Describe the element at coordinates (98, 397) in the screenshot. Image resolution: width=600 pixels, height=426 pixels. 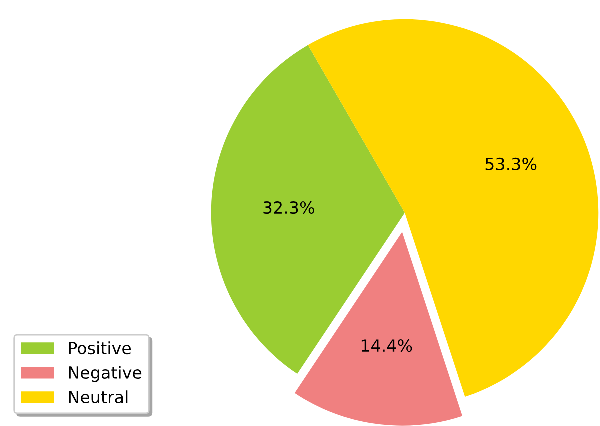
I see `legend-label: Neutral` at that location.